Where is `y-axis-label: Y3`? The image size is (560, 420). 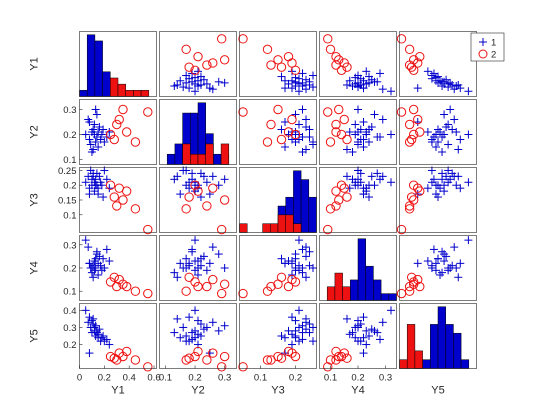
y-axis-label: Y3 is located at coordinates (35, 199).